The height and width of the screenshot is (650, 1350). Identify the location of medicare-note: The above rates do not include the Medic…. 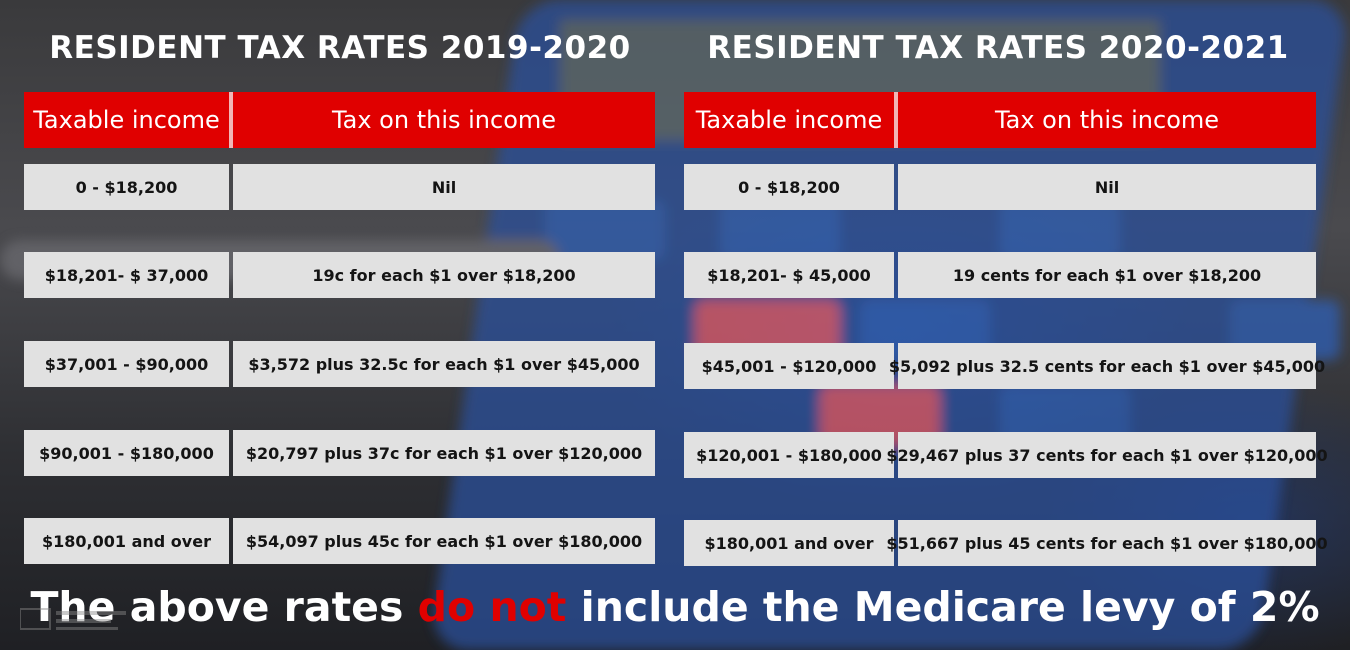
(675, 607).